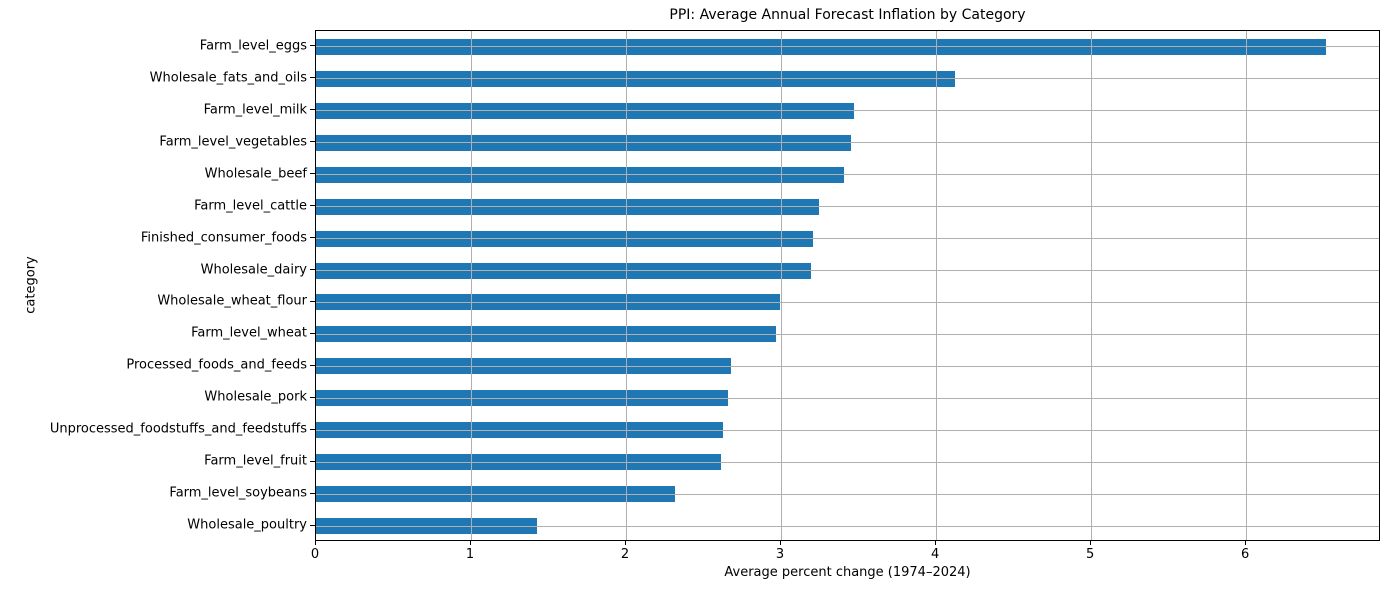  What do you see at coordinates (315, 554) in the screenshot?
I see `x-tick-label: 0` at bounding box center [315, 554].